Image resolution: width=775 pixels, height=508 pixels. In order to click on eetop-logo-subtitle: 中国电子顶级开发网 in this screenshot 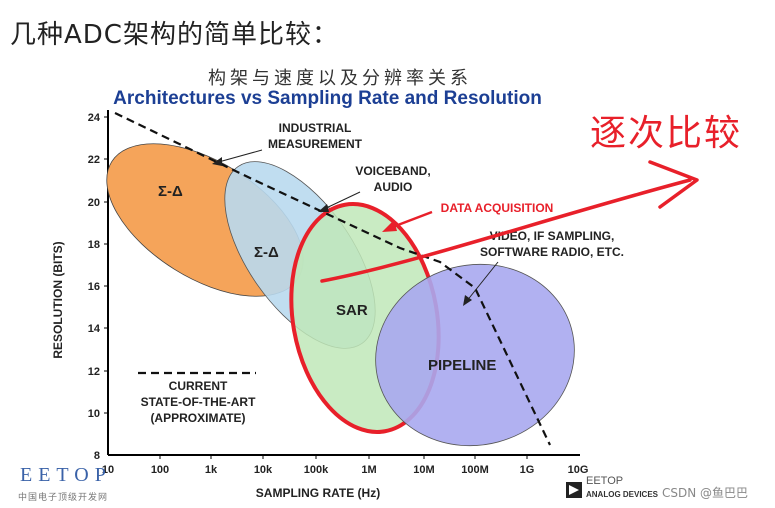, I will do `click(63, 498)`.